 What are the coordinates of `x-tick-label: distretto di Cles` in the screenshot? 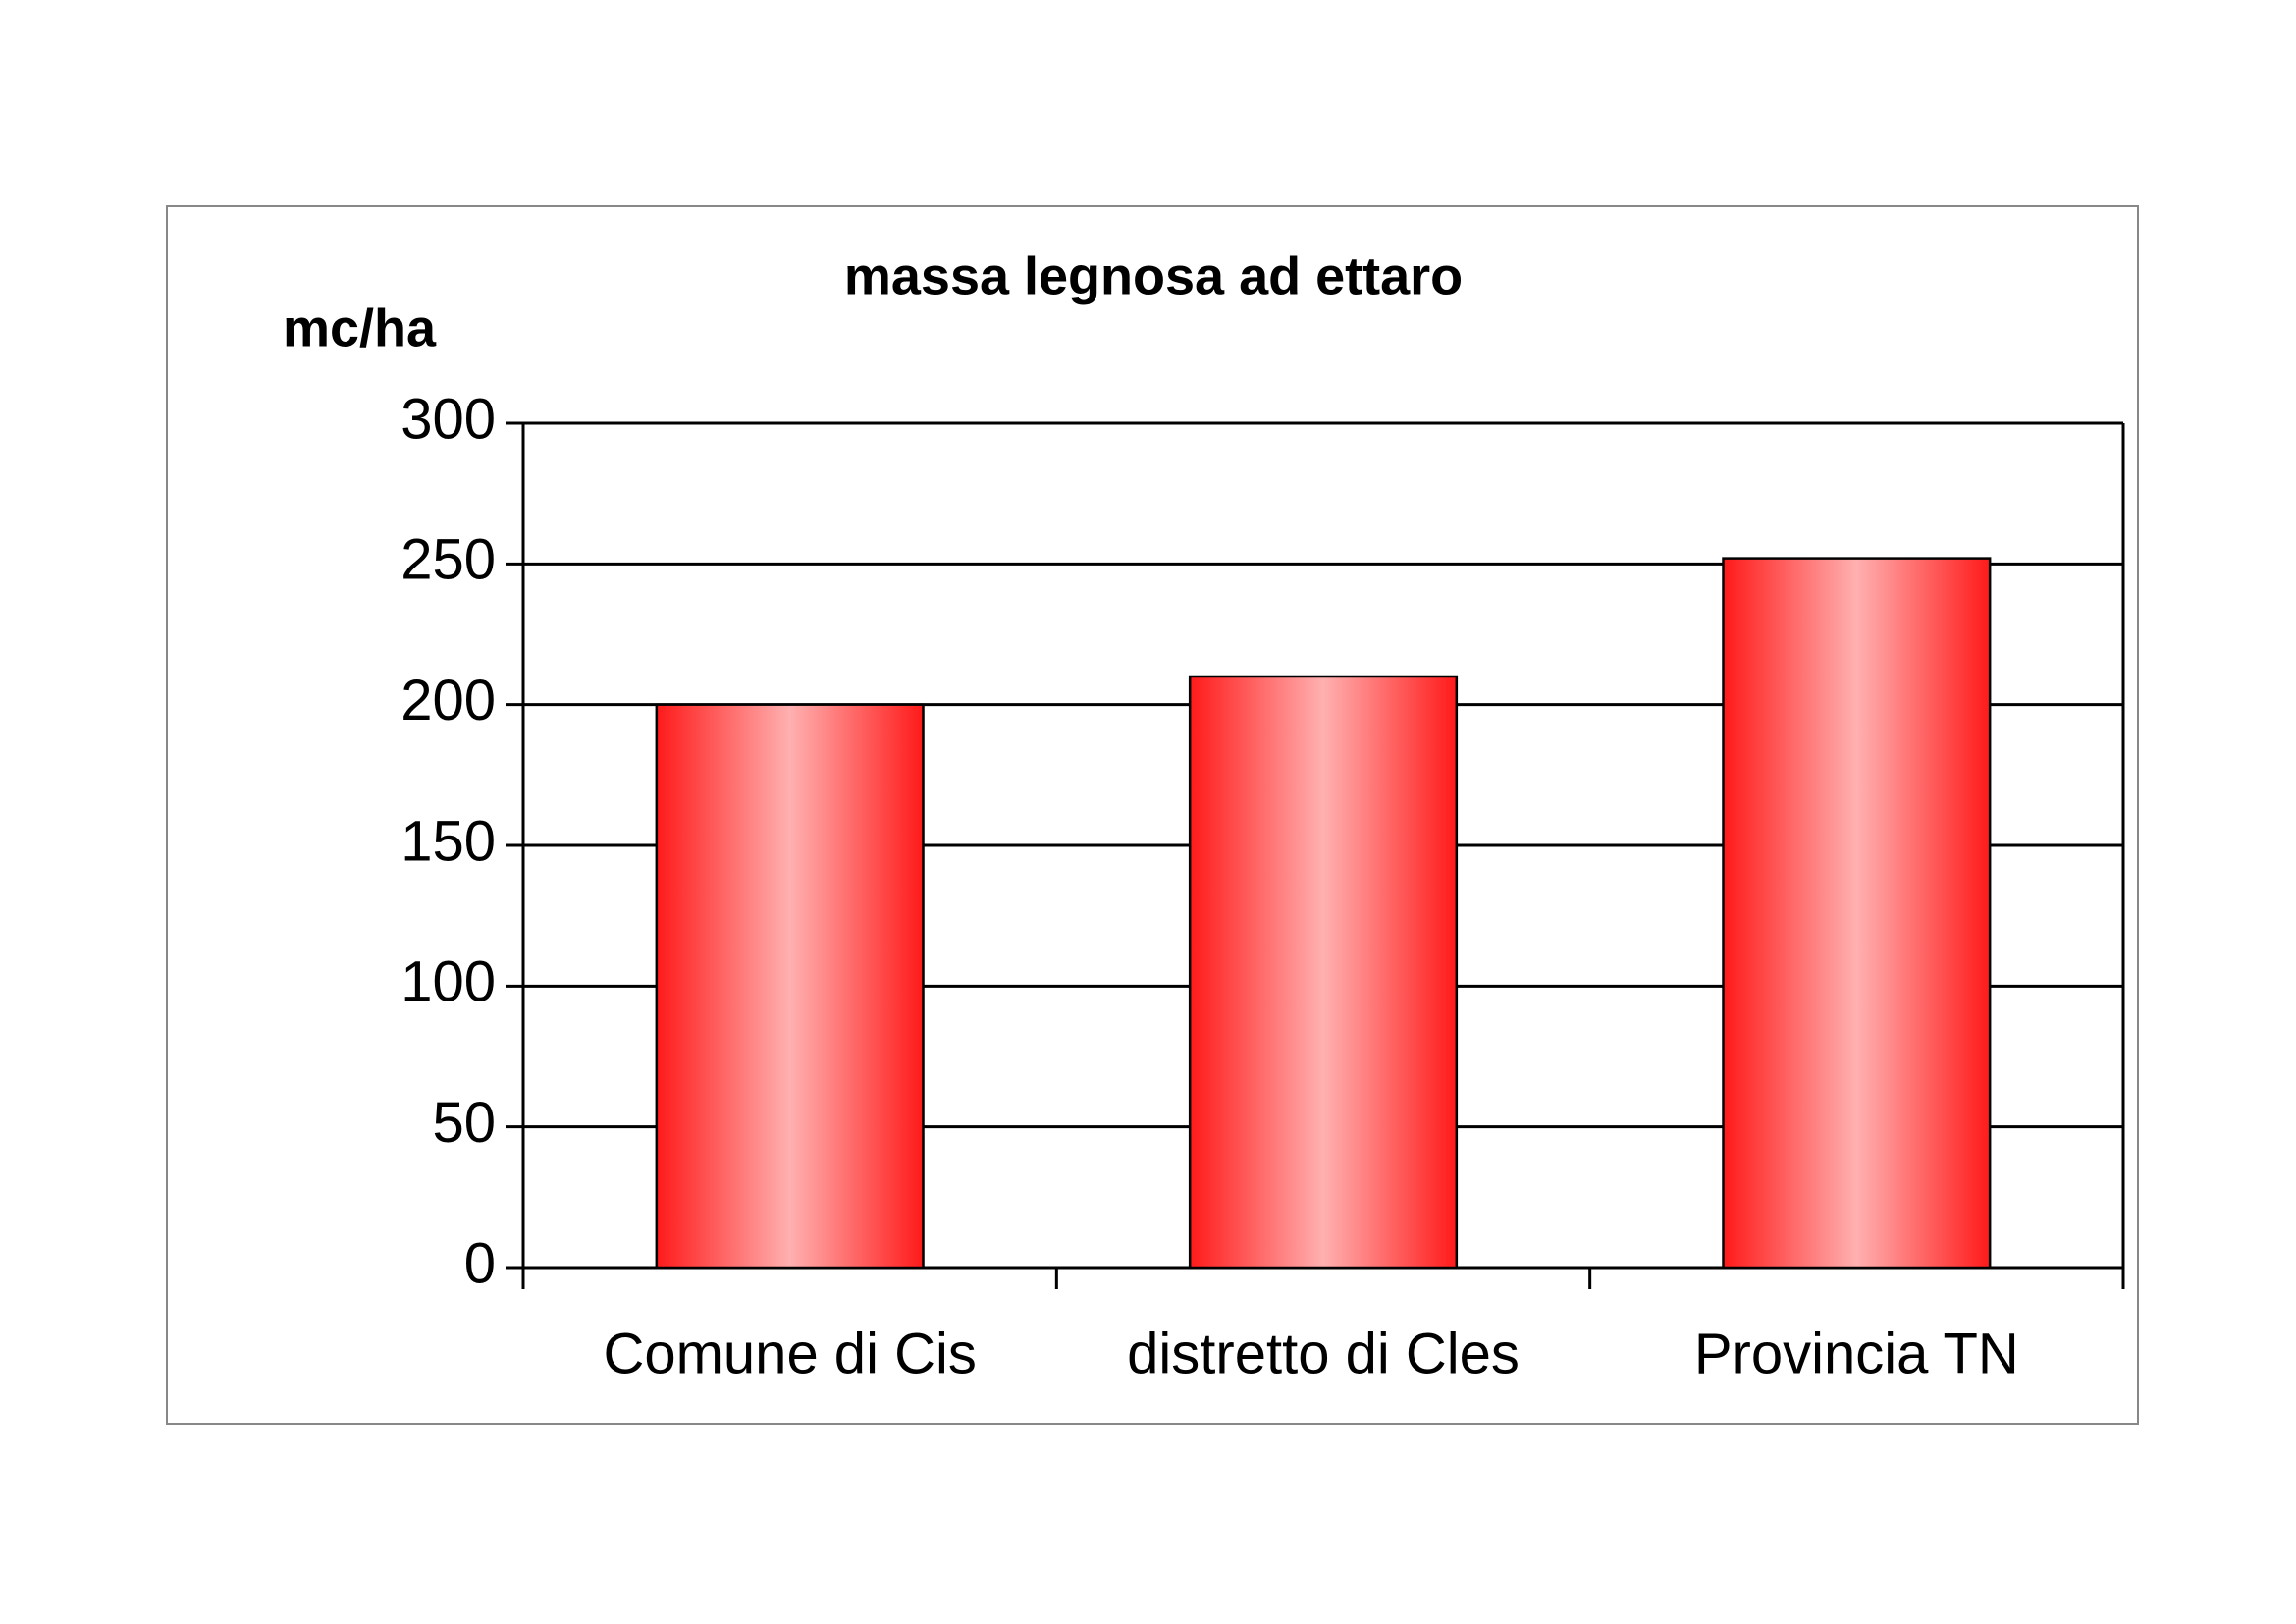 It's located at (1324, 1353).